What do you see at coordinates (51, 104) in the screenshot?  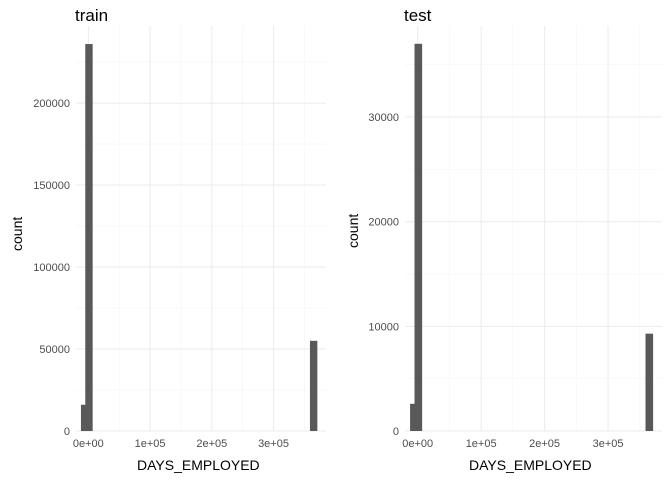 I see `y-tick-label: 200000` at bounding box center [51, 104].